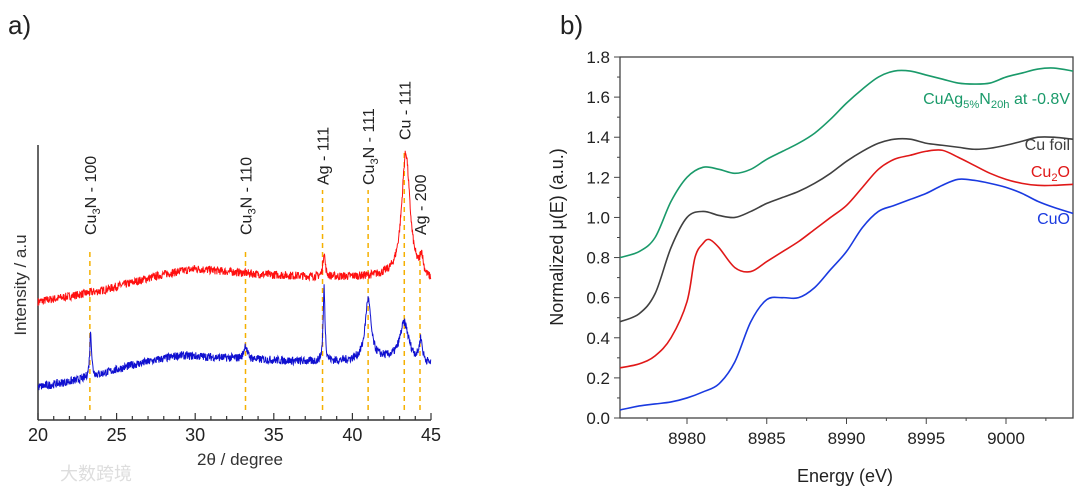 The image size is (1080, 494). I want to click on b-x-axis-title: Energy (eV), so click(845, 476).